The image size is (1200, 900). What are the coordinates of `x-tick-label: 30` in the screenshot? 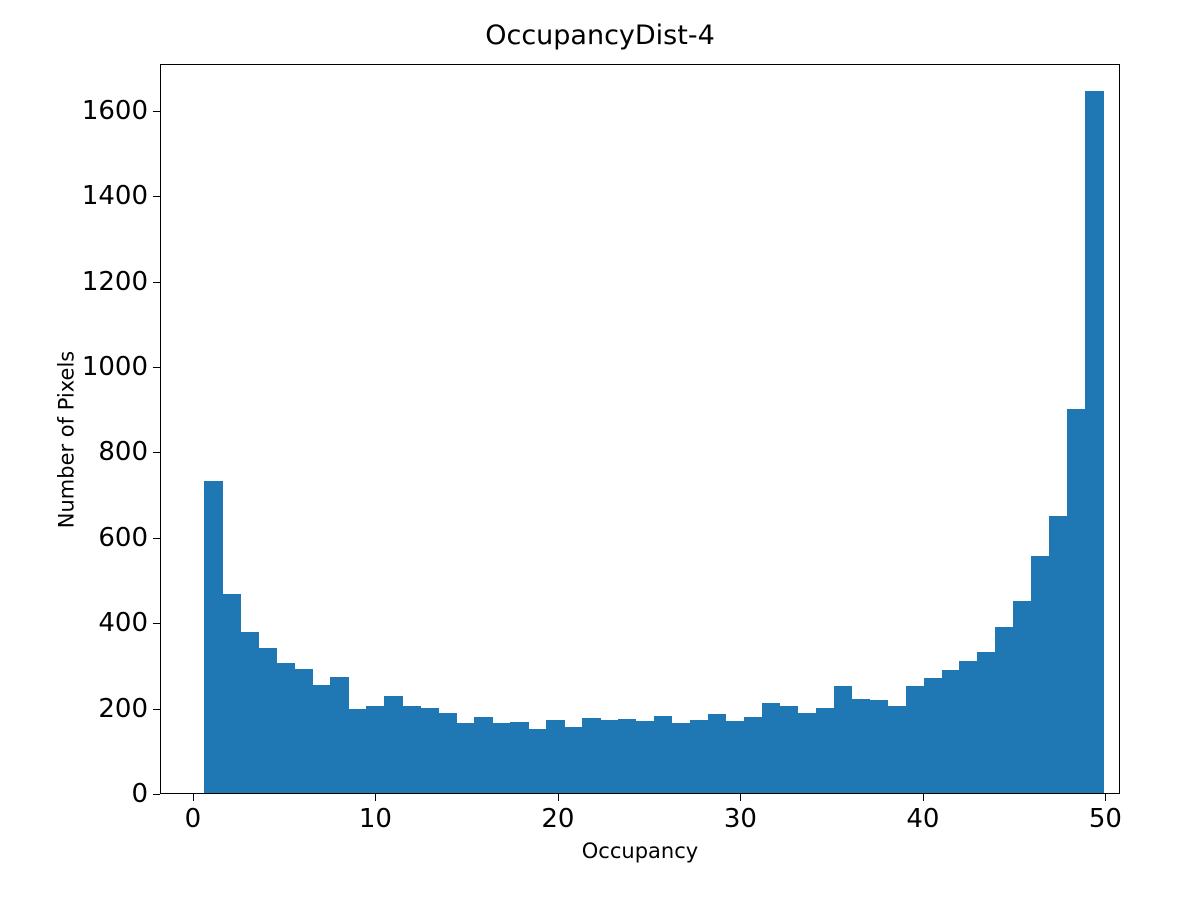 It's located at (740, 819).